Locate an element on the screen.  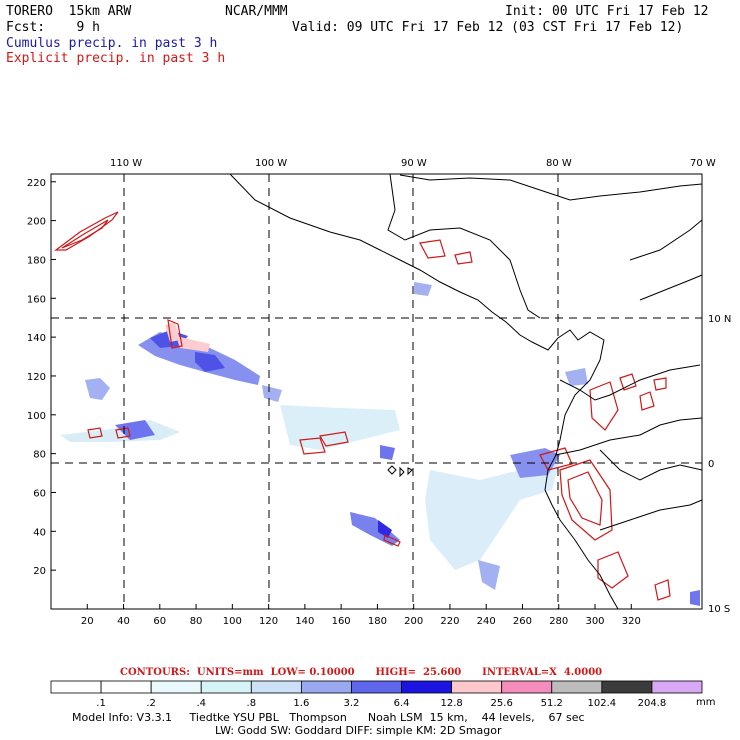
y-tick-label: 100 is located at coordinates (36, 416).